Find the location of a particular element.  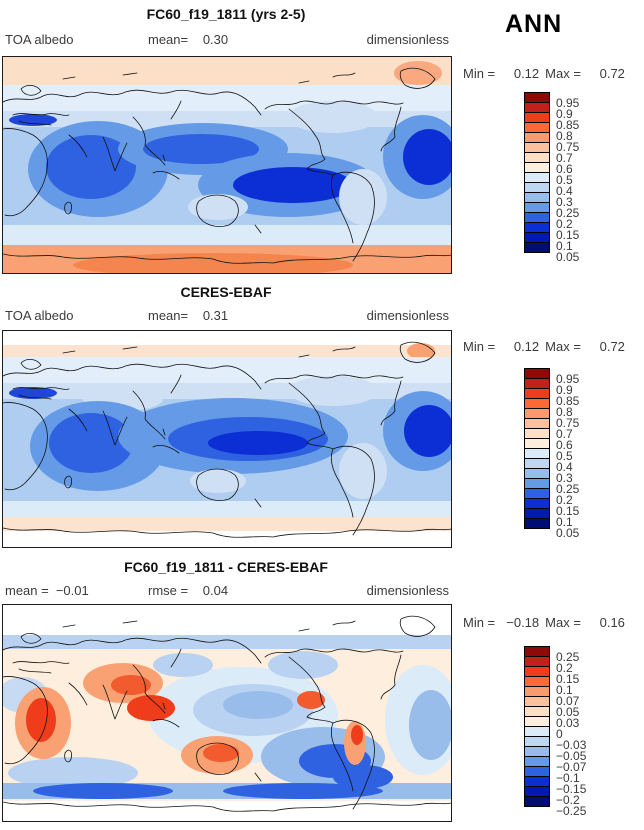

panel2-variable-label: TOA albedo is located at coordinates (39, 315).